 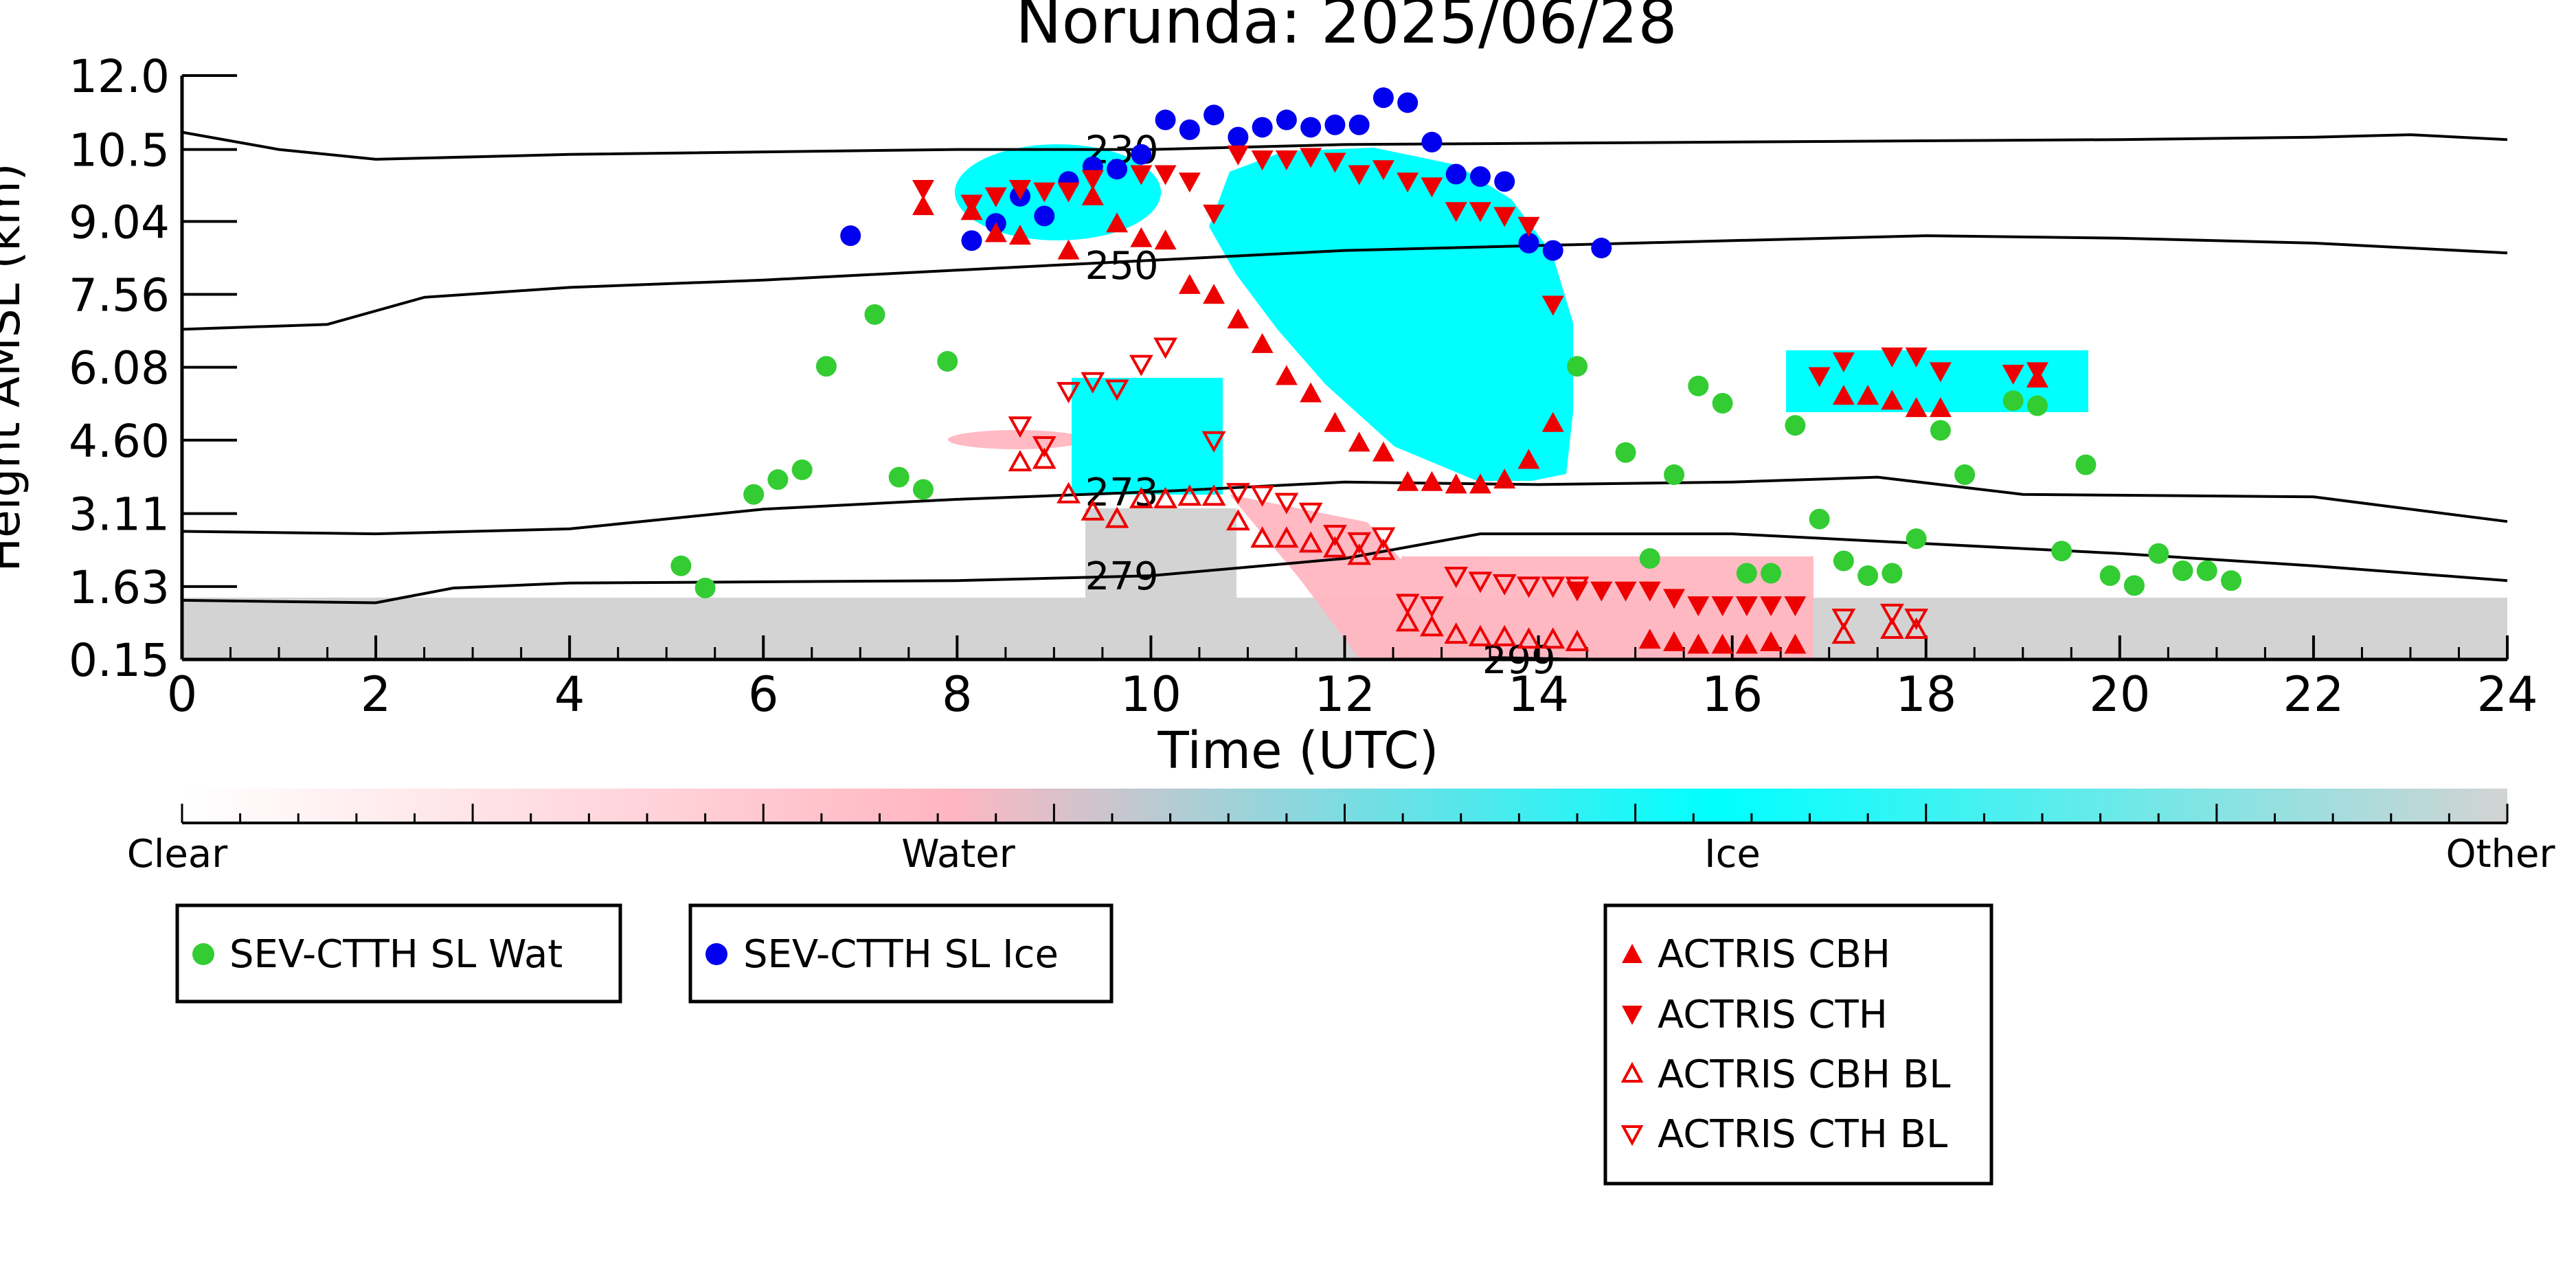 I want to click on contour-label-279: 279, so click(x=1122, y=576).